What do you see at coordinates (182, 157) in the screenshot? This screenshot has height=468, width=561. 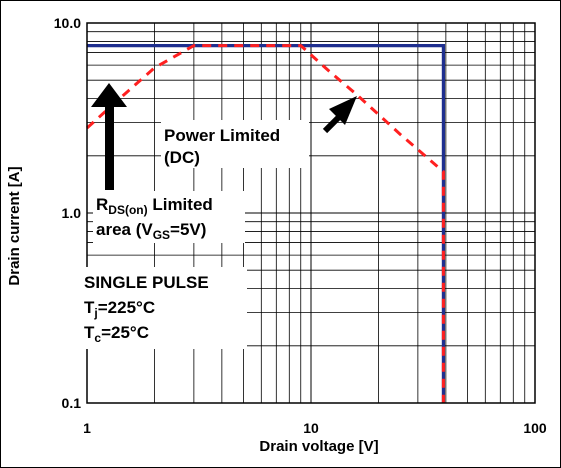 I see `power-limited-dc-label: (DC)` at bounding box center [182, 157].